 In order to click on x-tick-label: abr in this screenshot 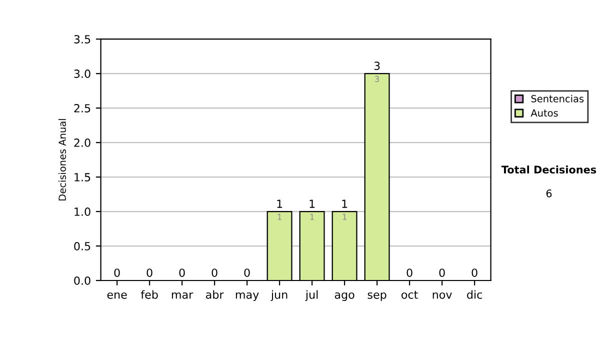, I will do `click(215, 294)`.